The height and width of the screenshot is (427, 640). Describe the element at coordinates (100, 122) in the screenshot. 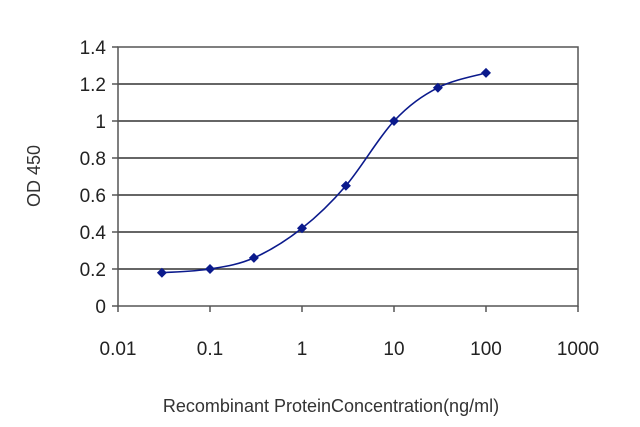

I see `y-tick-label: 1` at that location.